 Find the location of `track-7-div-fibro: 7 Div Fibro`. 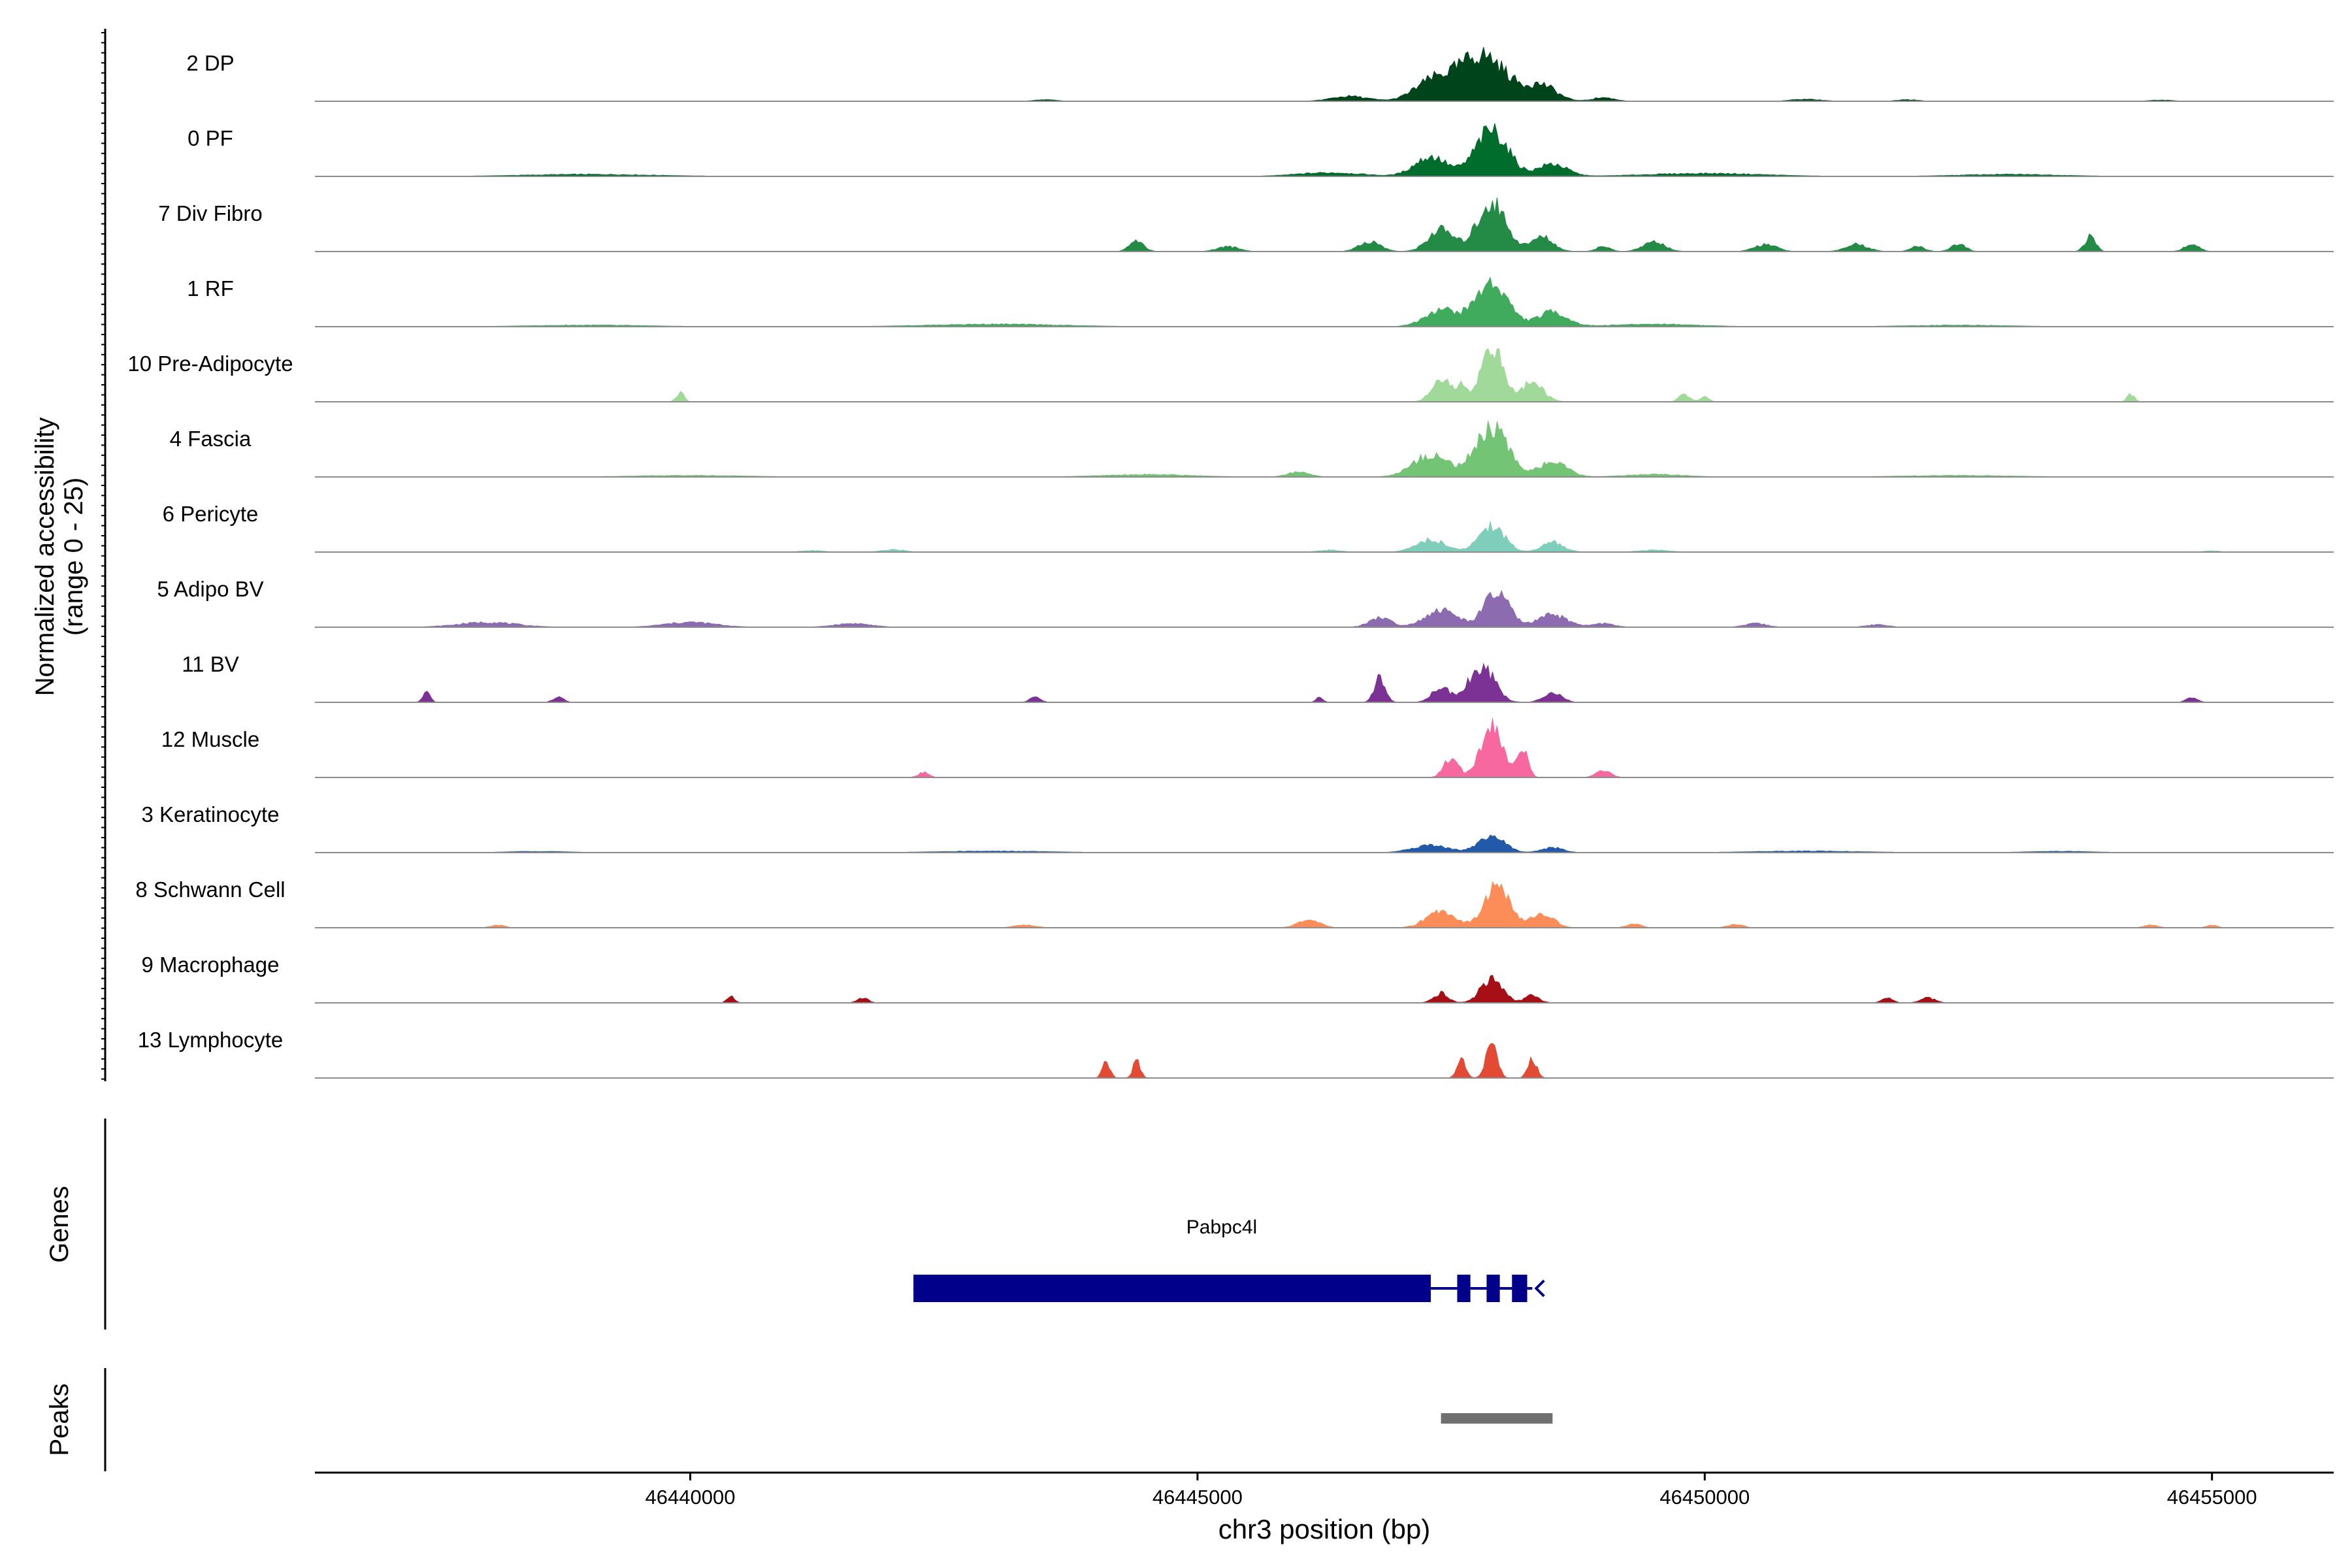

track-7-div-fibro: 7 Div Fibro is located at coordinates (1246, 224).